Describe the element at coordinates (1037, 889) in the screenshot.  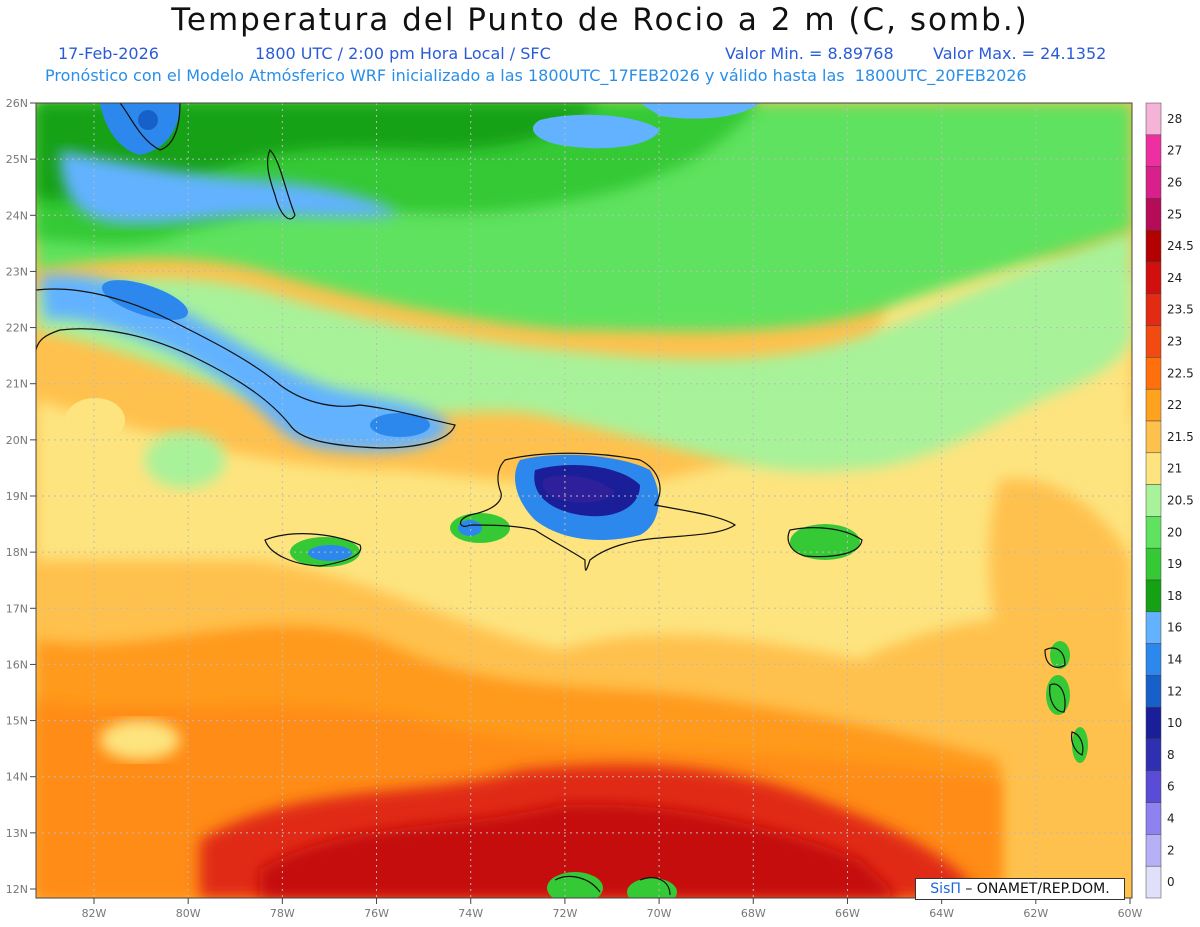
I see `credit-text: – ONAMET/REP.DOM.` at that location.